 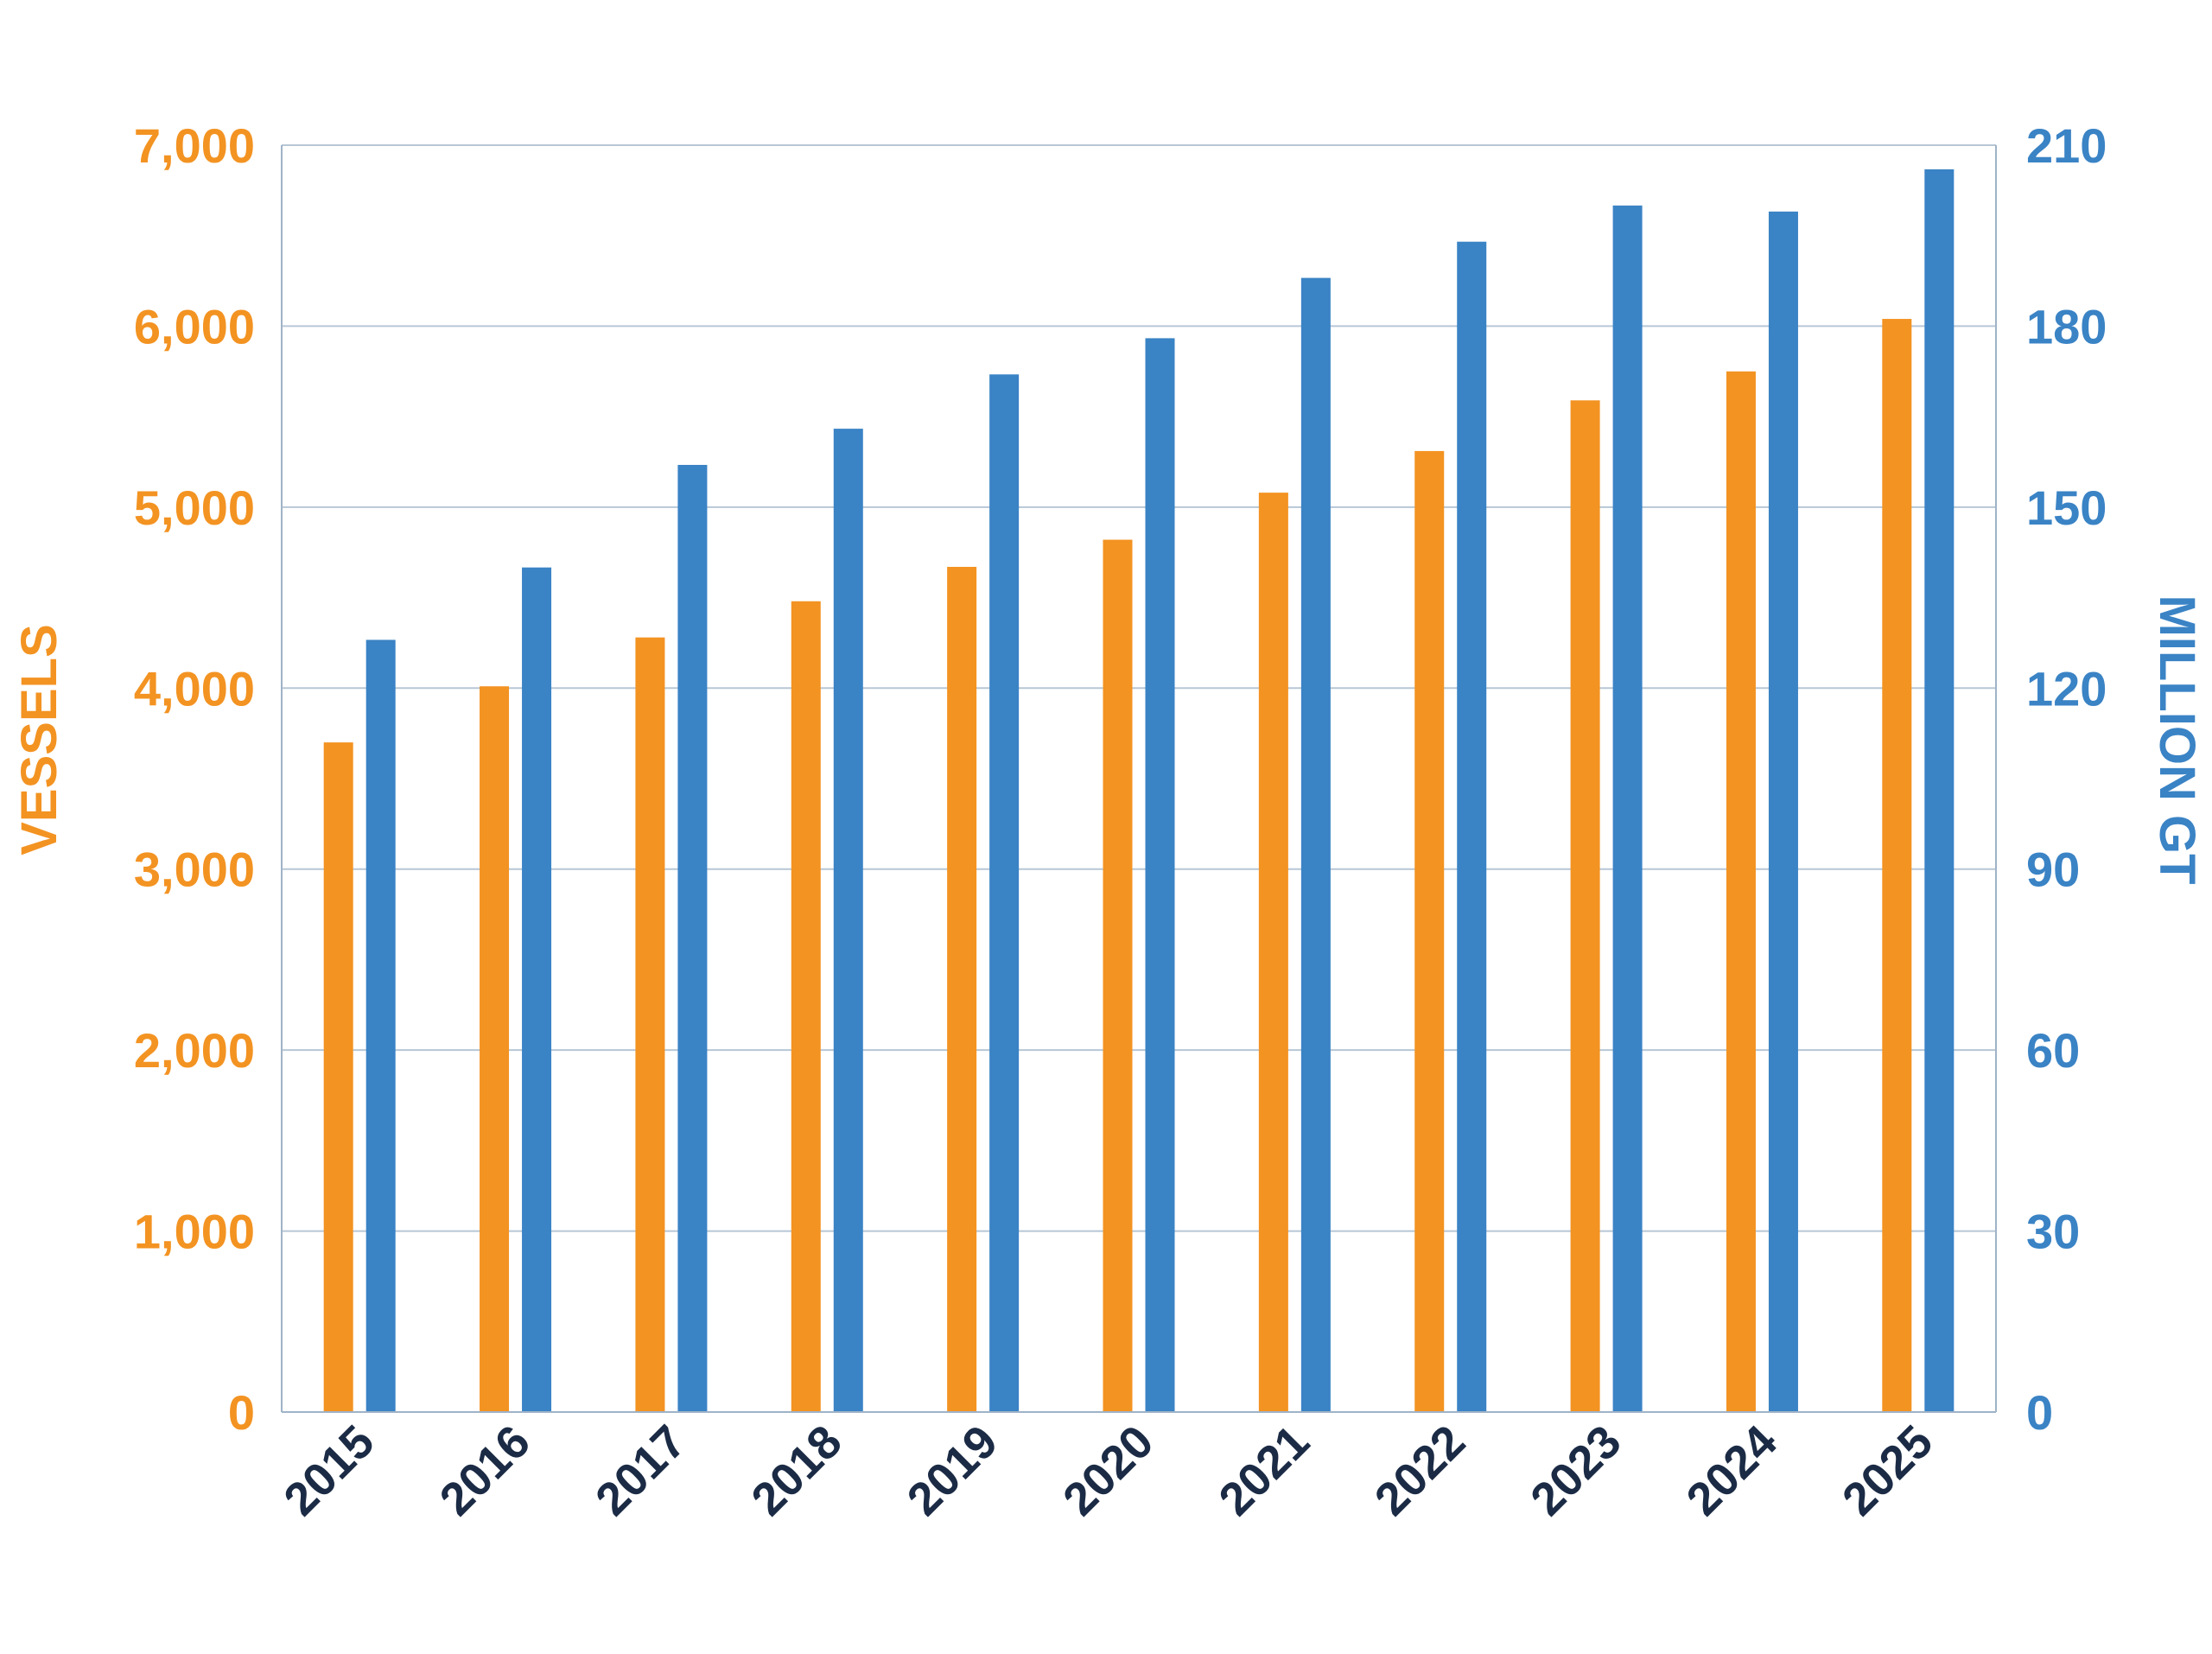 I want to click on right-tick-label: 210, so click(x=2066, y=145).